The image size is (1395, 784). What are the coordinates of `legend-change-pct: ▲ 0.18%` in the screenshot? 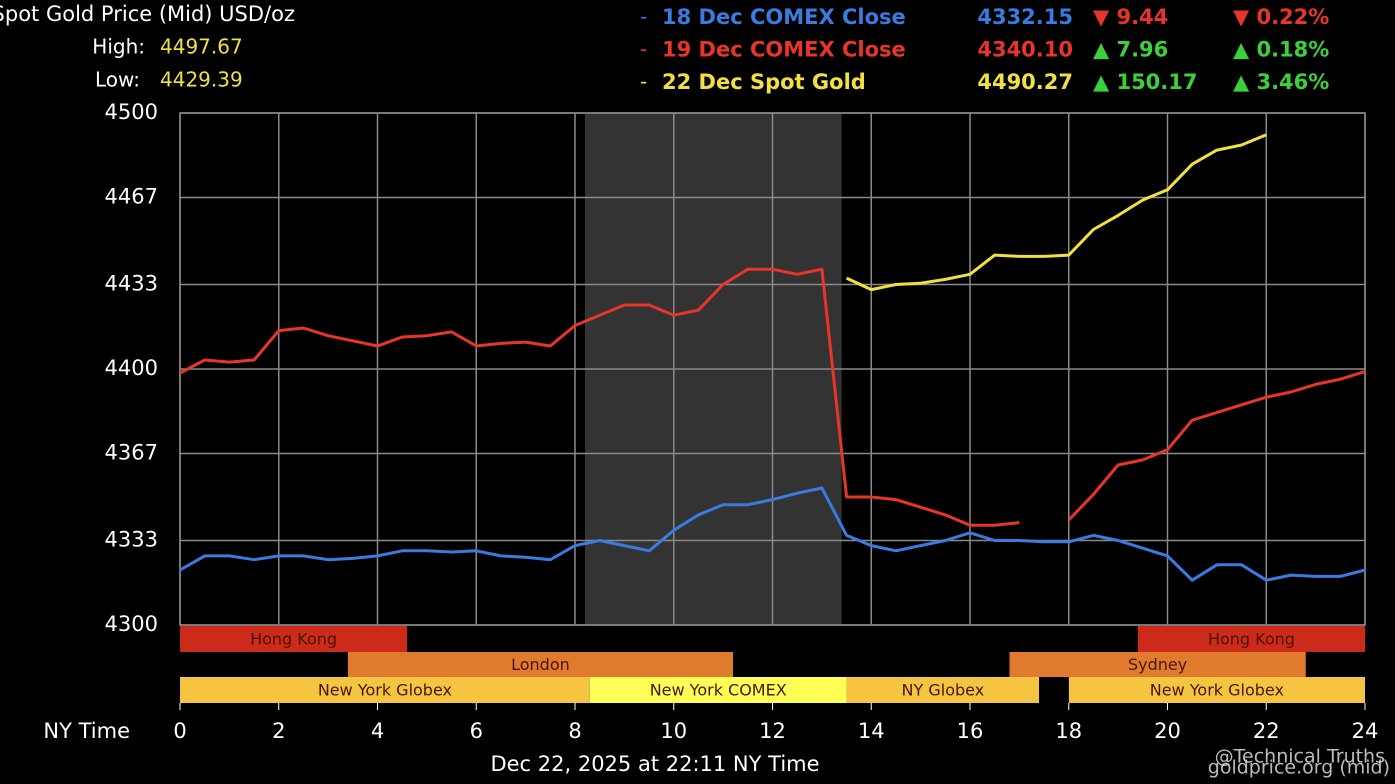 It's located at (1281, 50).